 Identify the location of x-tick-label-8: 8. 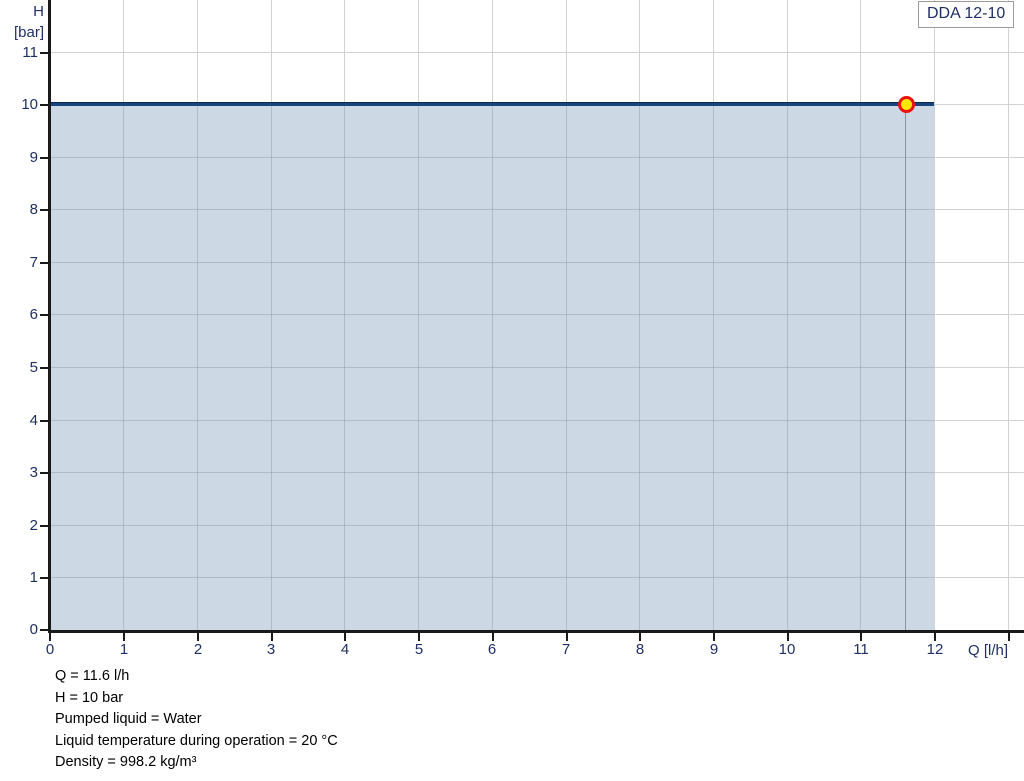
(640, 649).